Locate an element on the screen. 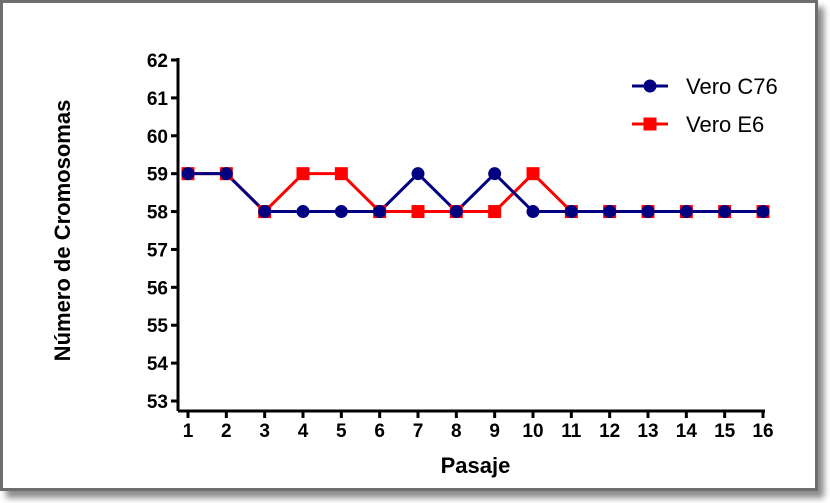 This screenshot has height=503, width=830. x-tick-label: 1 is located at coordinates (188, 431).